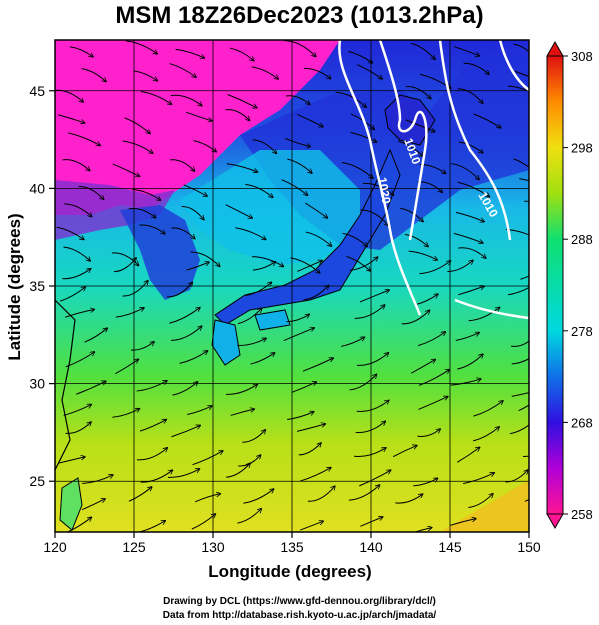 The image size is (599, 625). What do you see at coordinates (529, 547) in the screenshot?
I see `x-tick-label: 150` at bounding box center [529, 547].